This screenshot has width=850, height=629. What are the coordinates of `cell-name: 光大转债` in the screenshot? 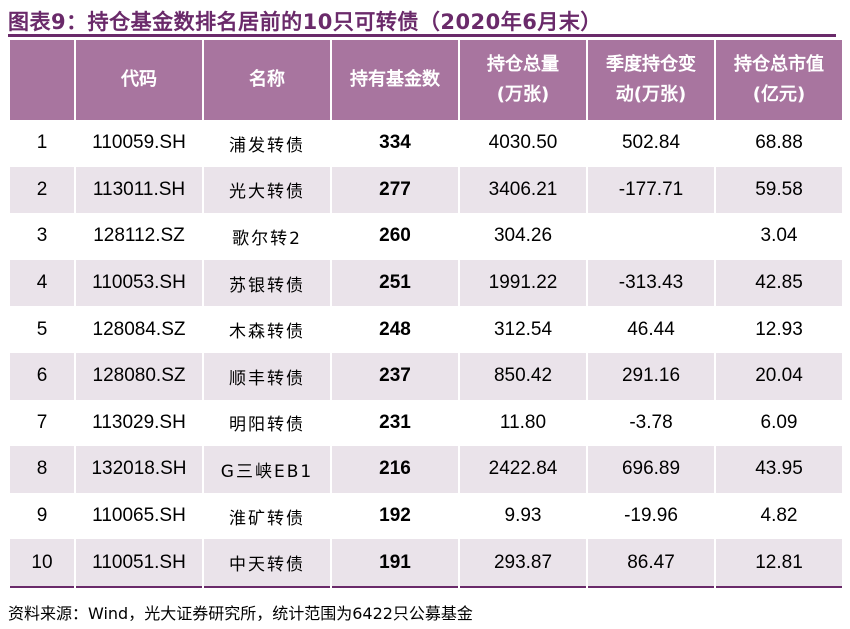 It's located at (267, 190).